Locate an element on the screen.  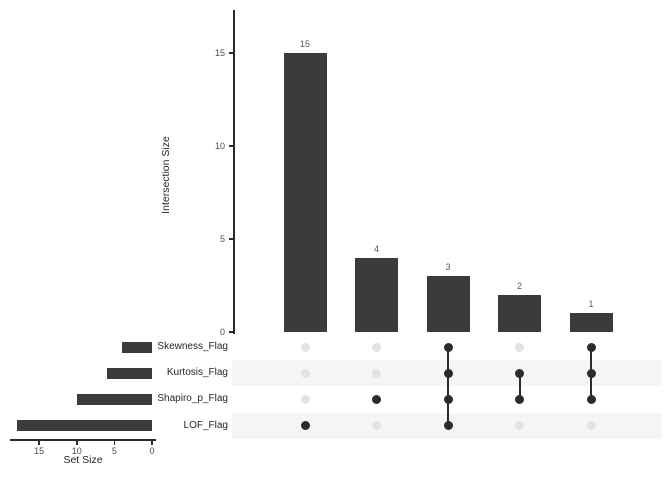
set-label: LOF_Flag is located at coordinates (205, 425).